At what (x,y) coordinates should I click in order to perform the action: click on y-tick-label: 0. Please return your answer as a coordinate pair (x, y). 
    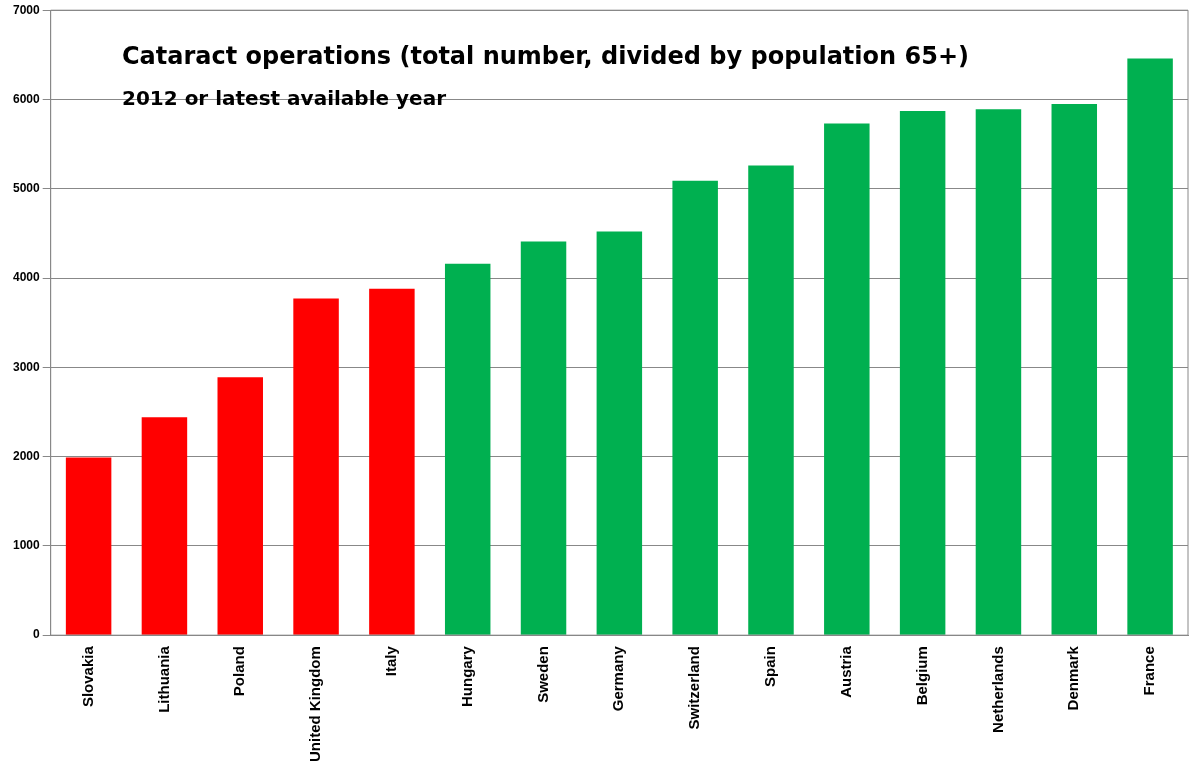
    Looking at the image, I should click on (37, 634).